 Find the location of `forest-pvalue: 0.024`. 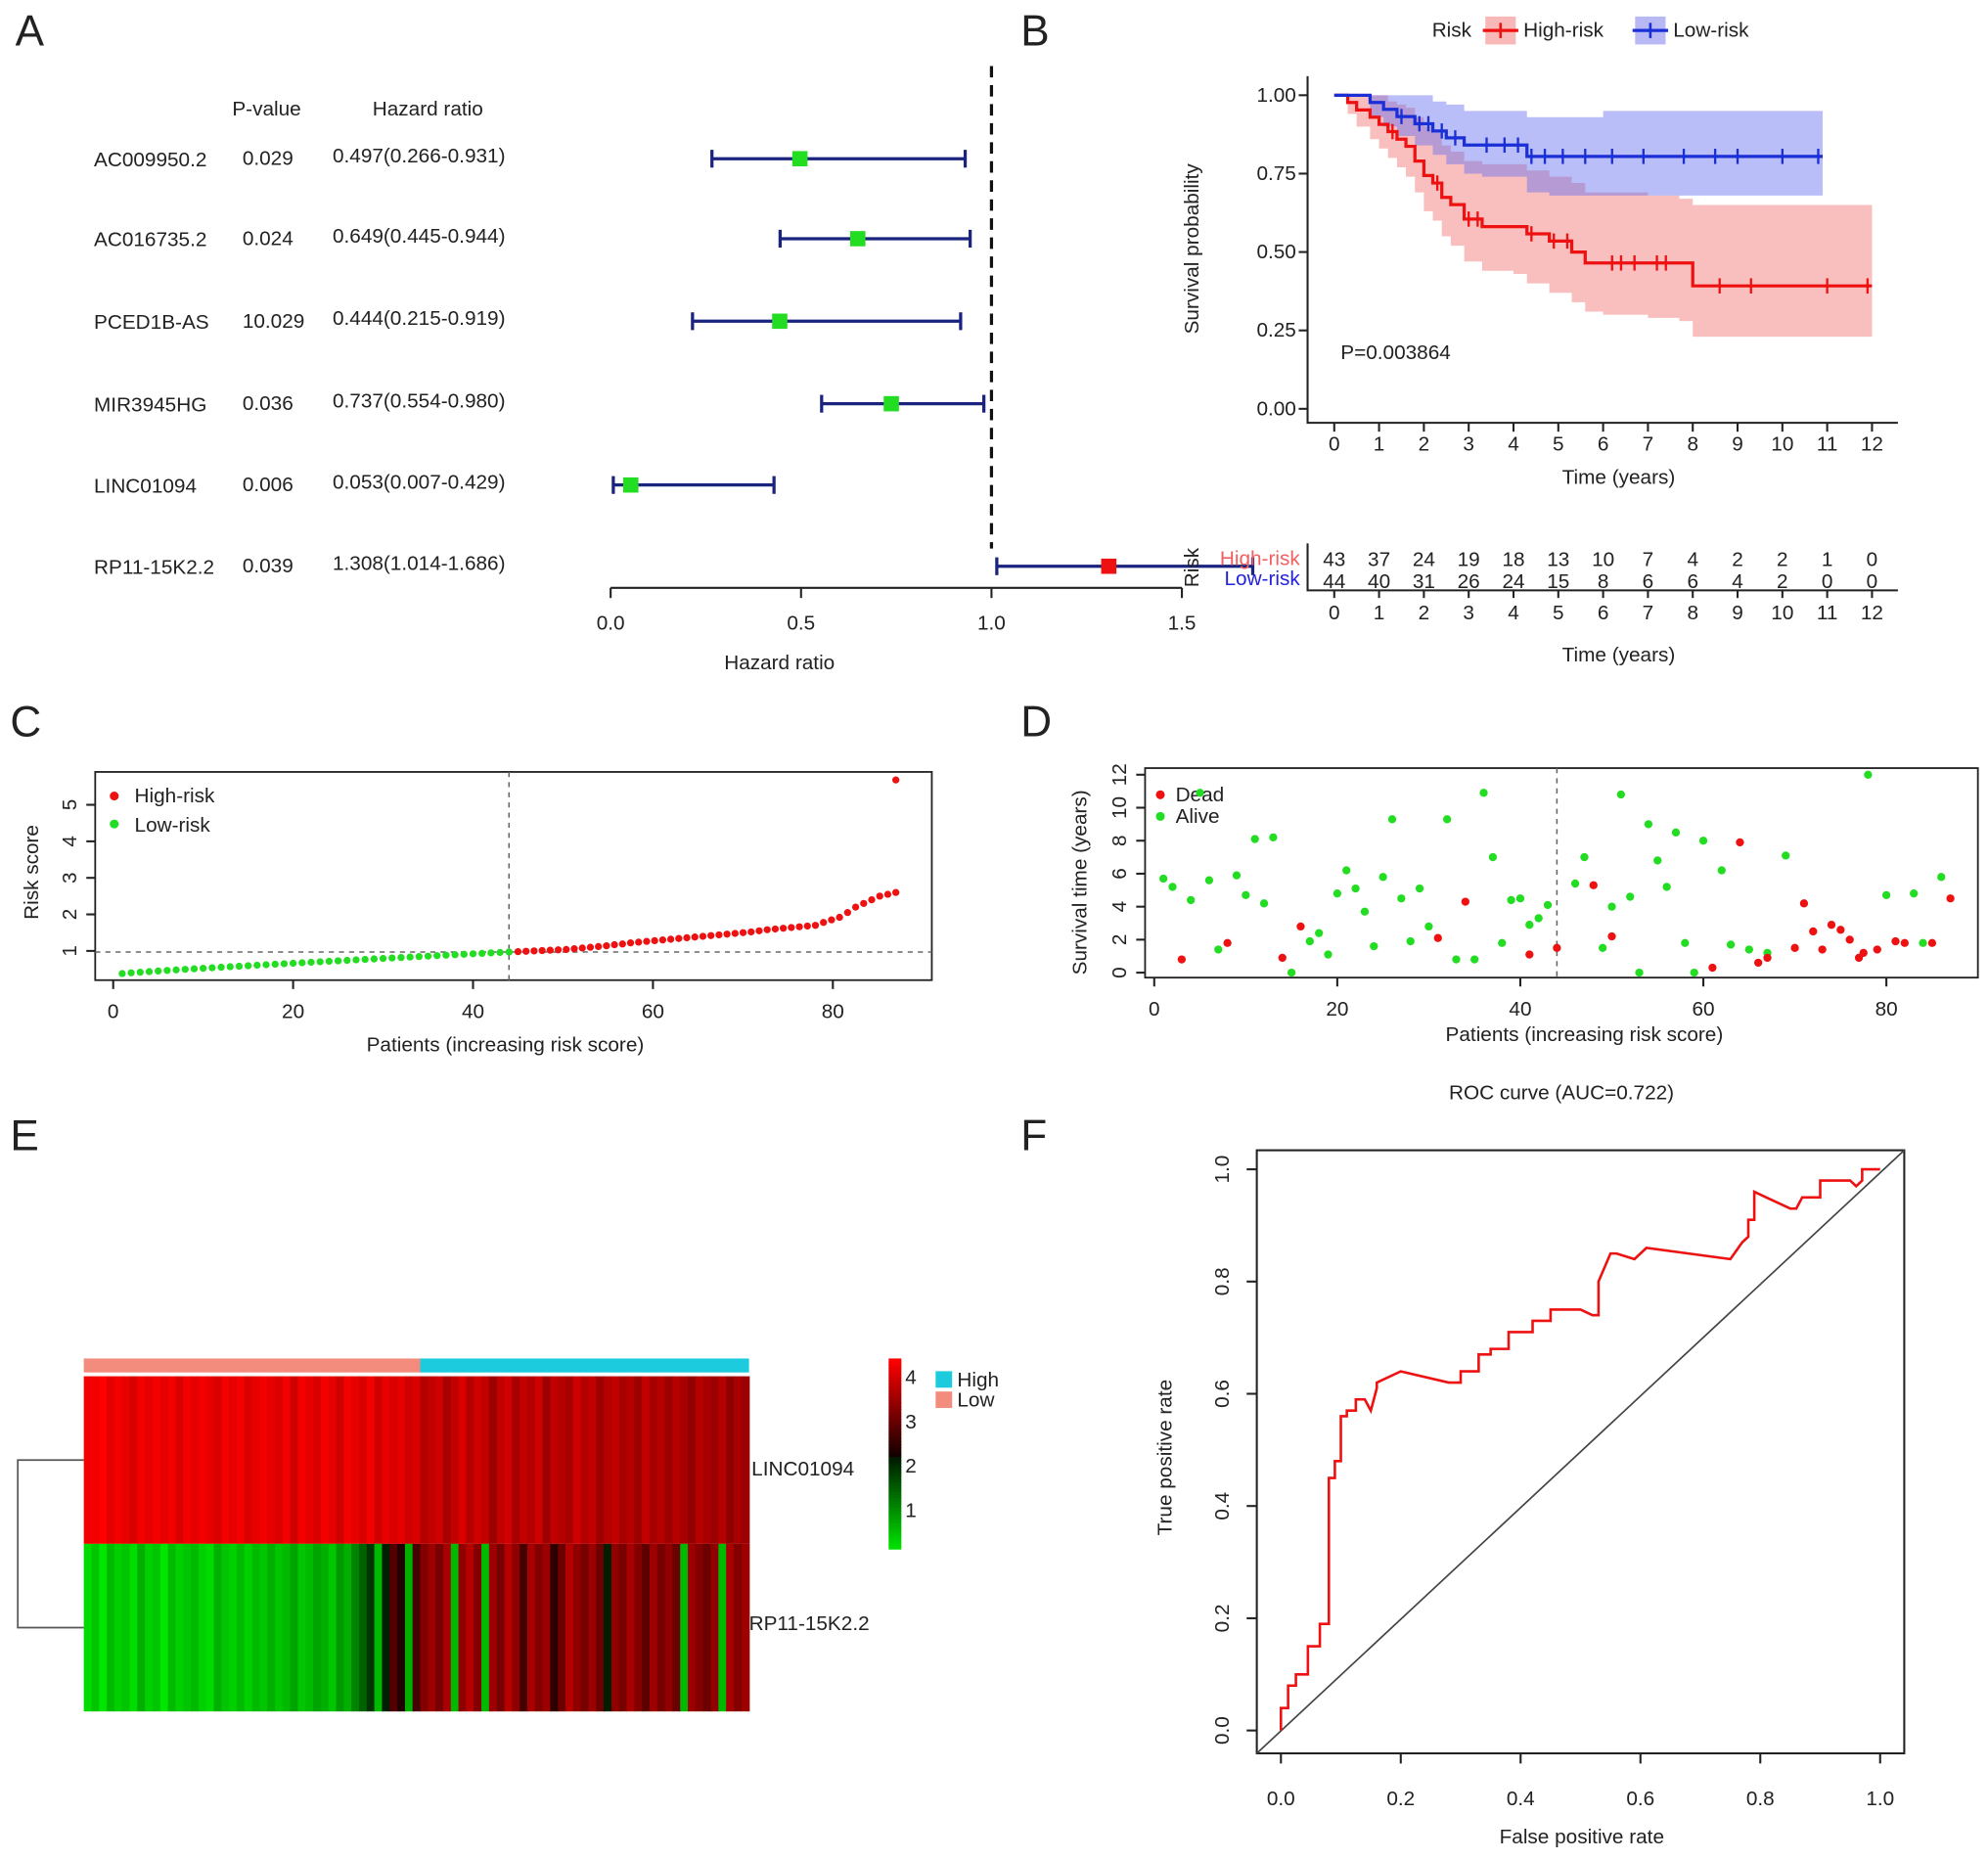

forest-pvalue: 0.024 is located at coordinates (268, 238).